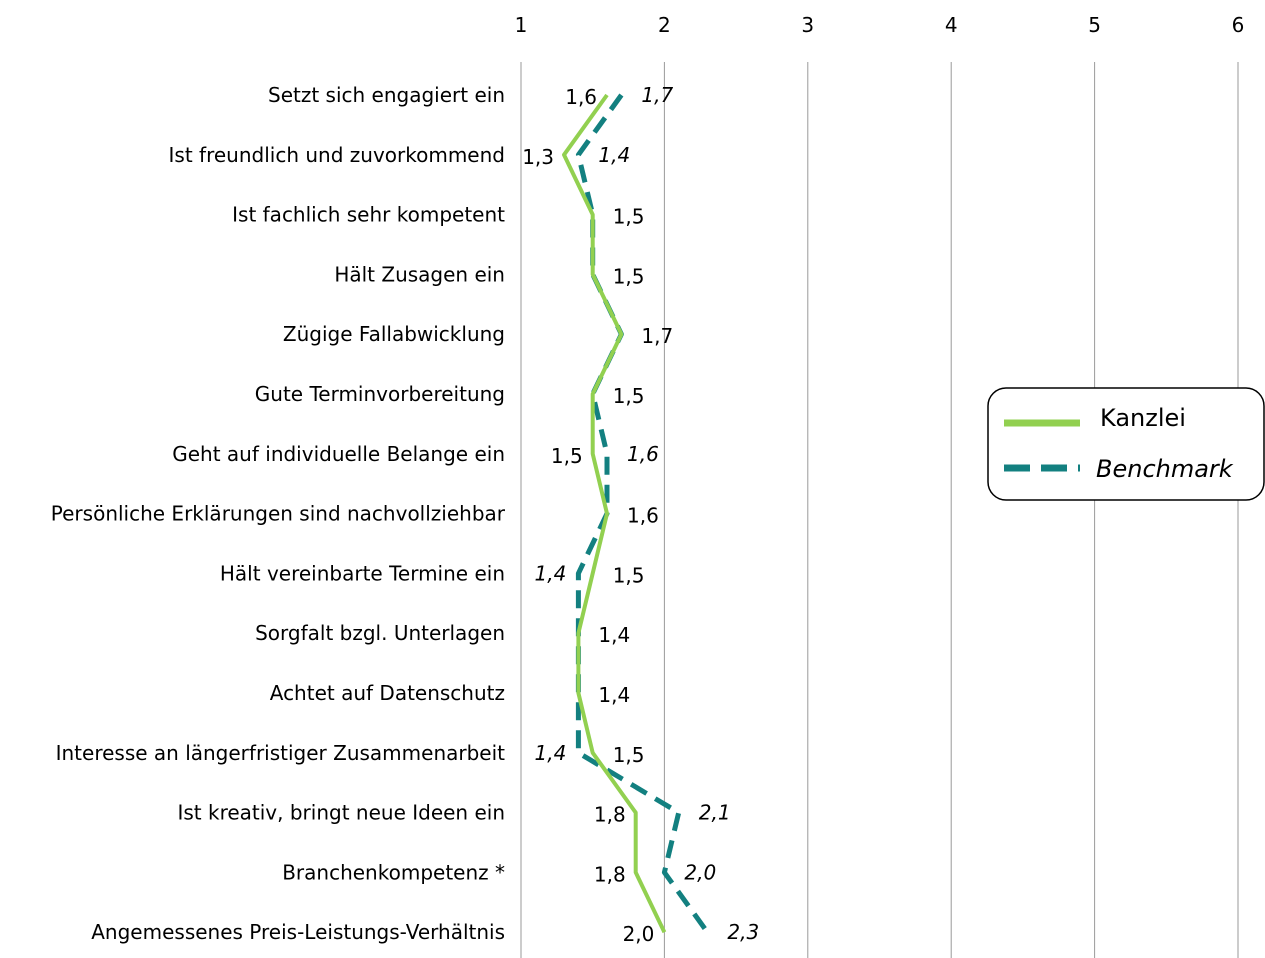 The image size is (1265, 958). What do you see at coordinates (700, 872) in the screenshot?
I see `data-label-benchmark: 2,0` at bounding box center [700, 872].